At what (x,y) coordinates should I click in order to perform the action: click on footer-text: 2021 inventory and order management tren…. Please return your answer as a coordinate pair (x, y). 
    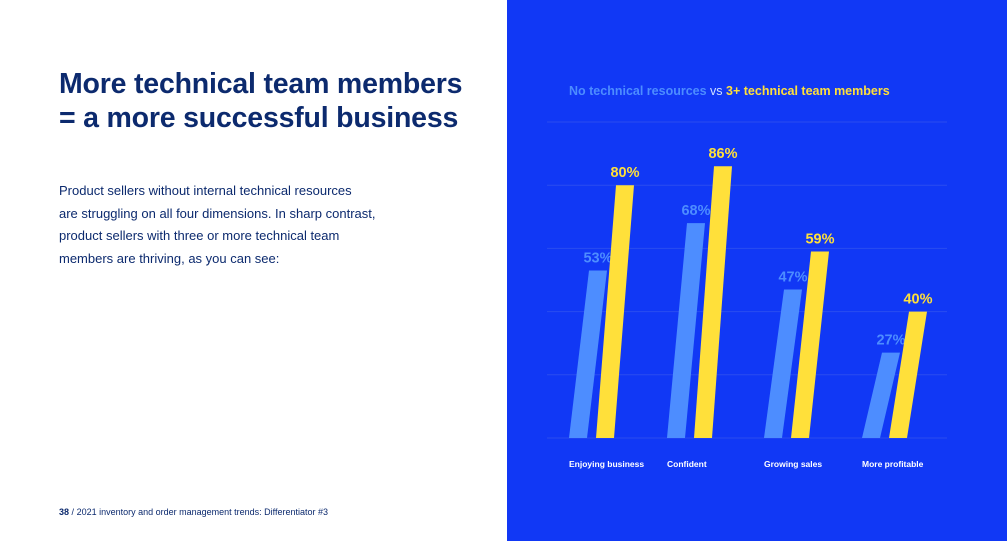
    Looking at the image, I should click on (202, 512).